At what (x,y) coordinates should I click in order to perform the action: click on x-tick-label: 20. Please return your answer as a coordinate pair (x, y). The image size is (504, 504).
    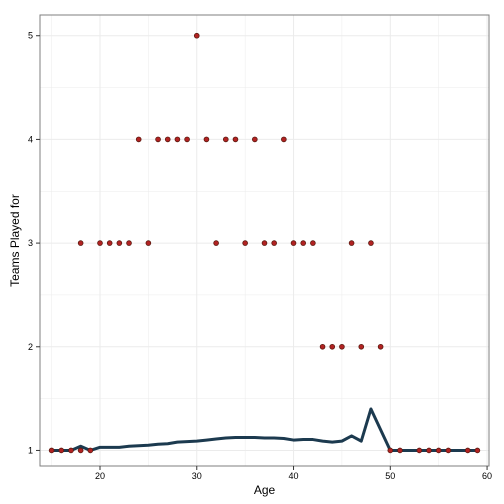
    Looking at the image, I should click on (100, 476).